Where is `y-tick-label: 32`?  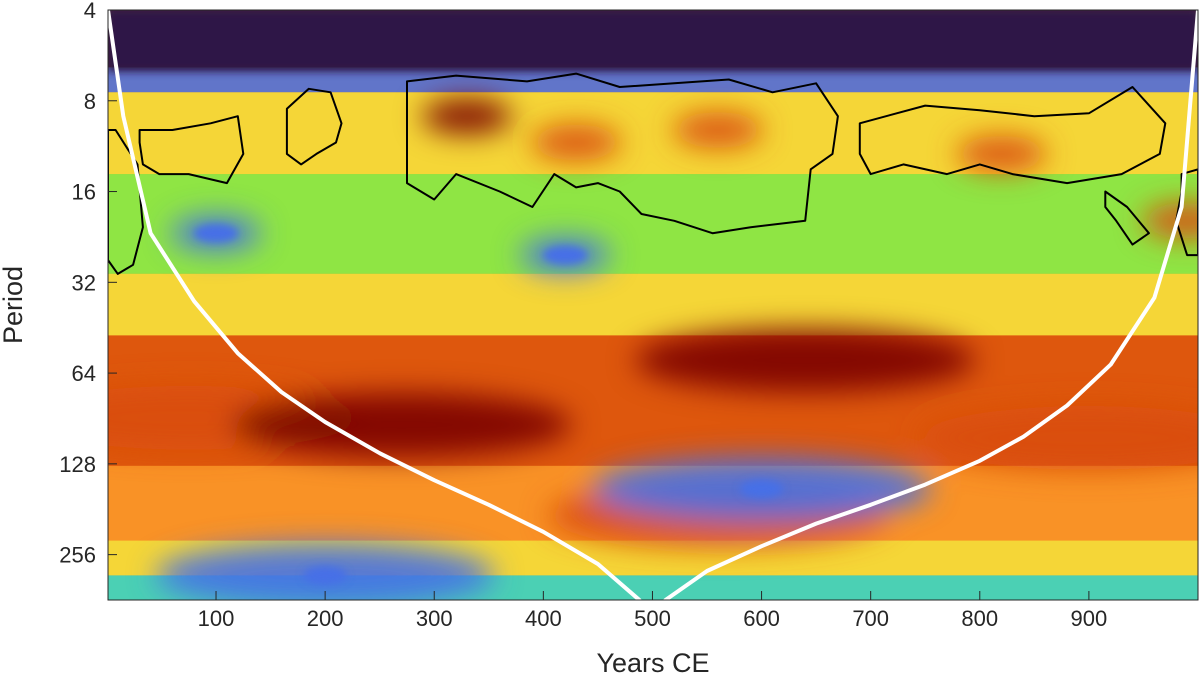 y-tick-label: 32 is located at coordinates (84, 282).